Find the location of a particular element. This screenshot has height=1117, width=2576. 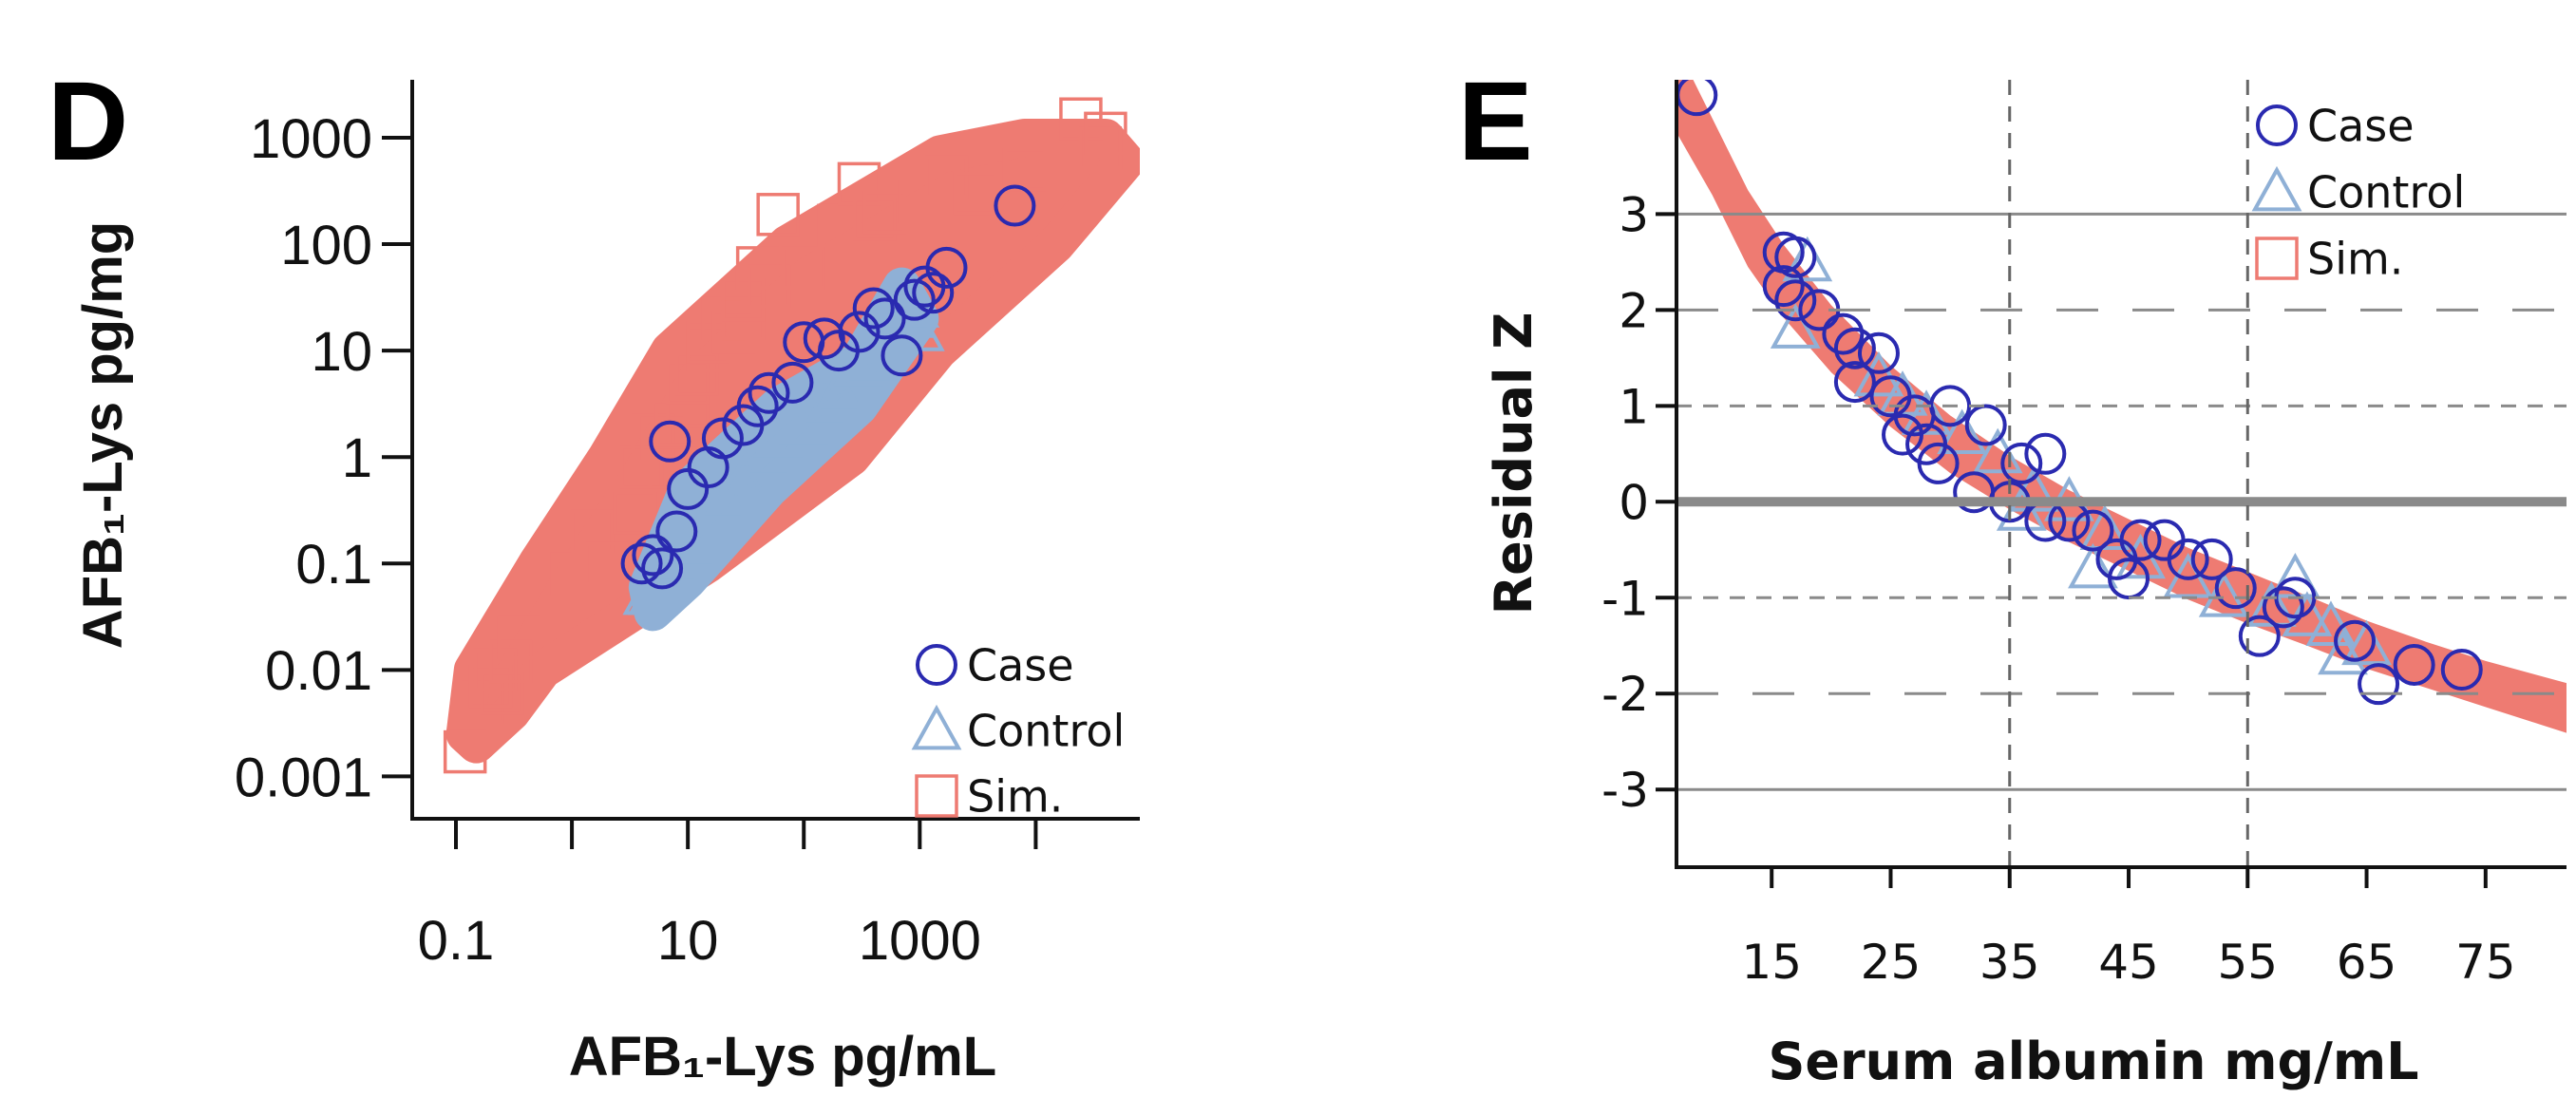

y-tick-label: 0.1 is located at coordinates (333, 565).